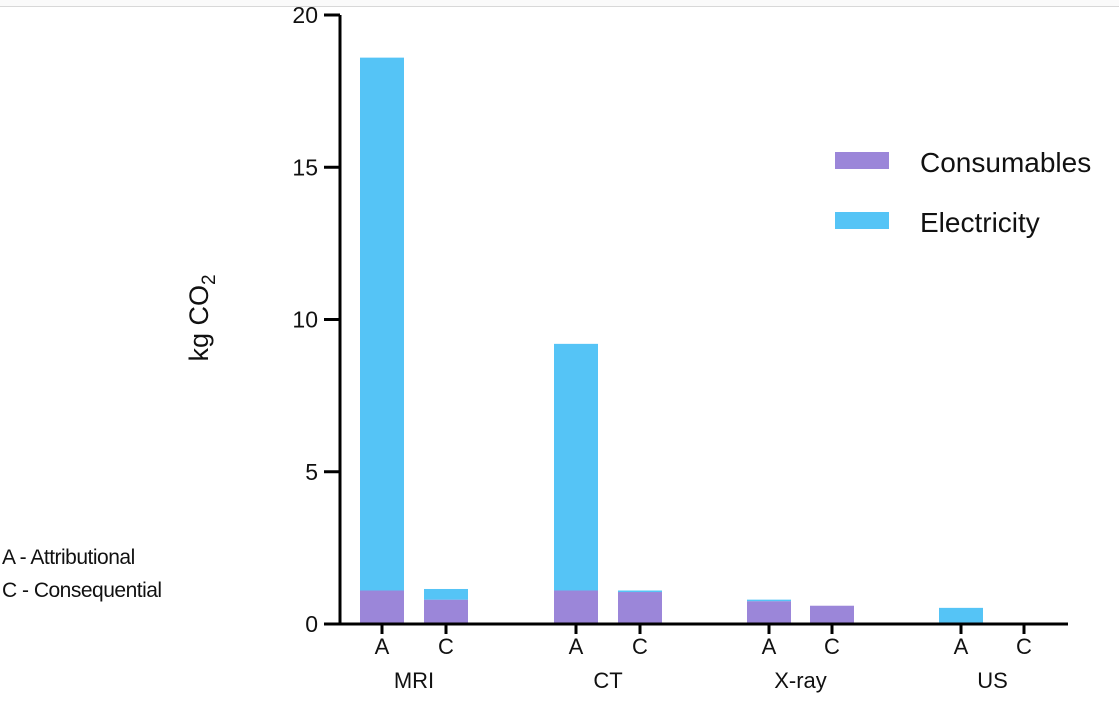 Image resolution: width=1119 pixels, height=721 pixels. Describe the element at coordinates (382, 607) in the screenshot. I see `bar-mri-a-consumables` at that location.